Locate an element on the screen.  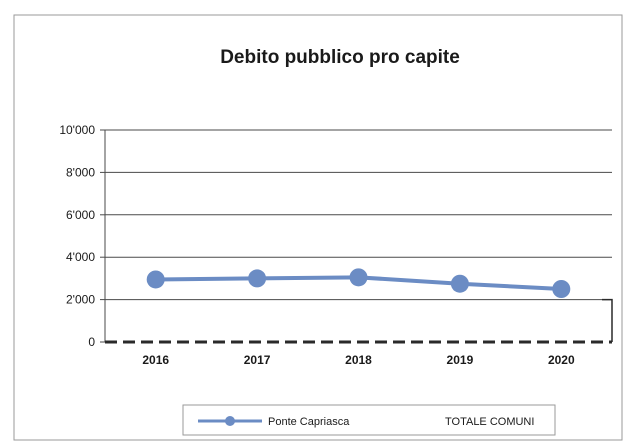
y-tick-label: 6'000 is located at coordinates (80, 215).